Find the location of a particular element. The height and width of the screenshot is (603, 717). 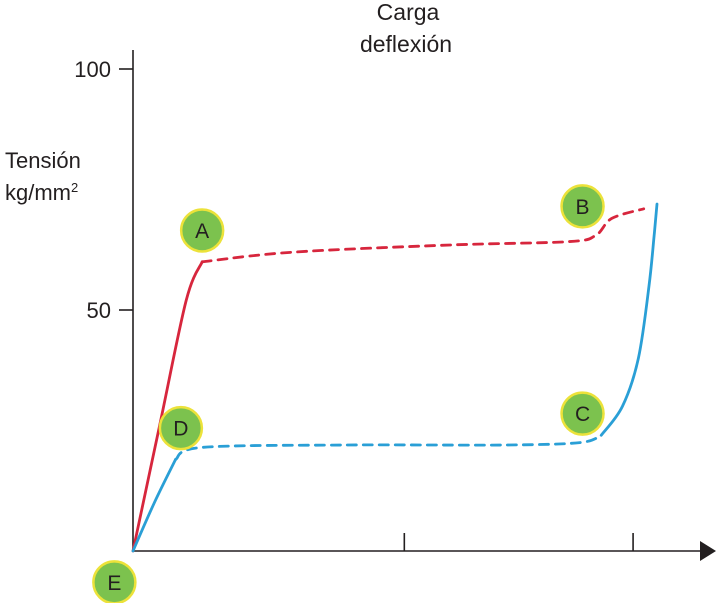

point-label-c: C is located at coordinates (582, 414).